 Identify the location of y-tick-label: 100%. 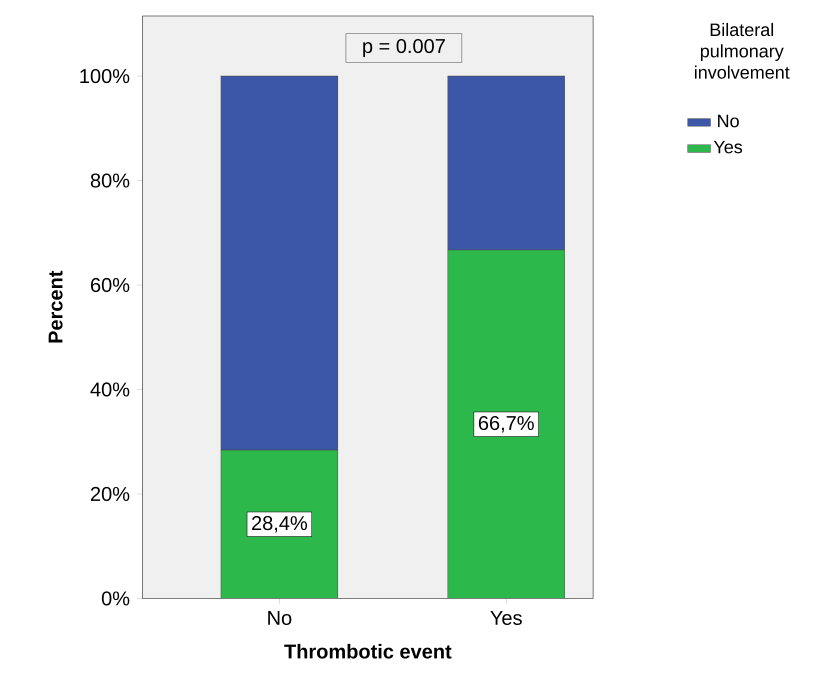
(105, 76).